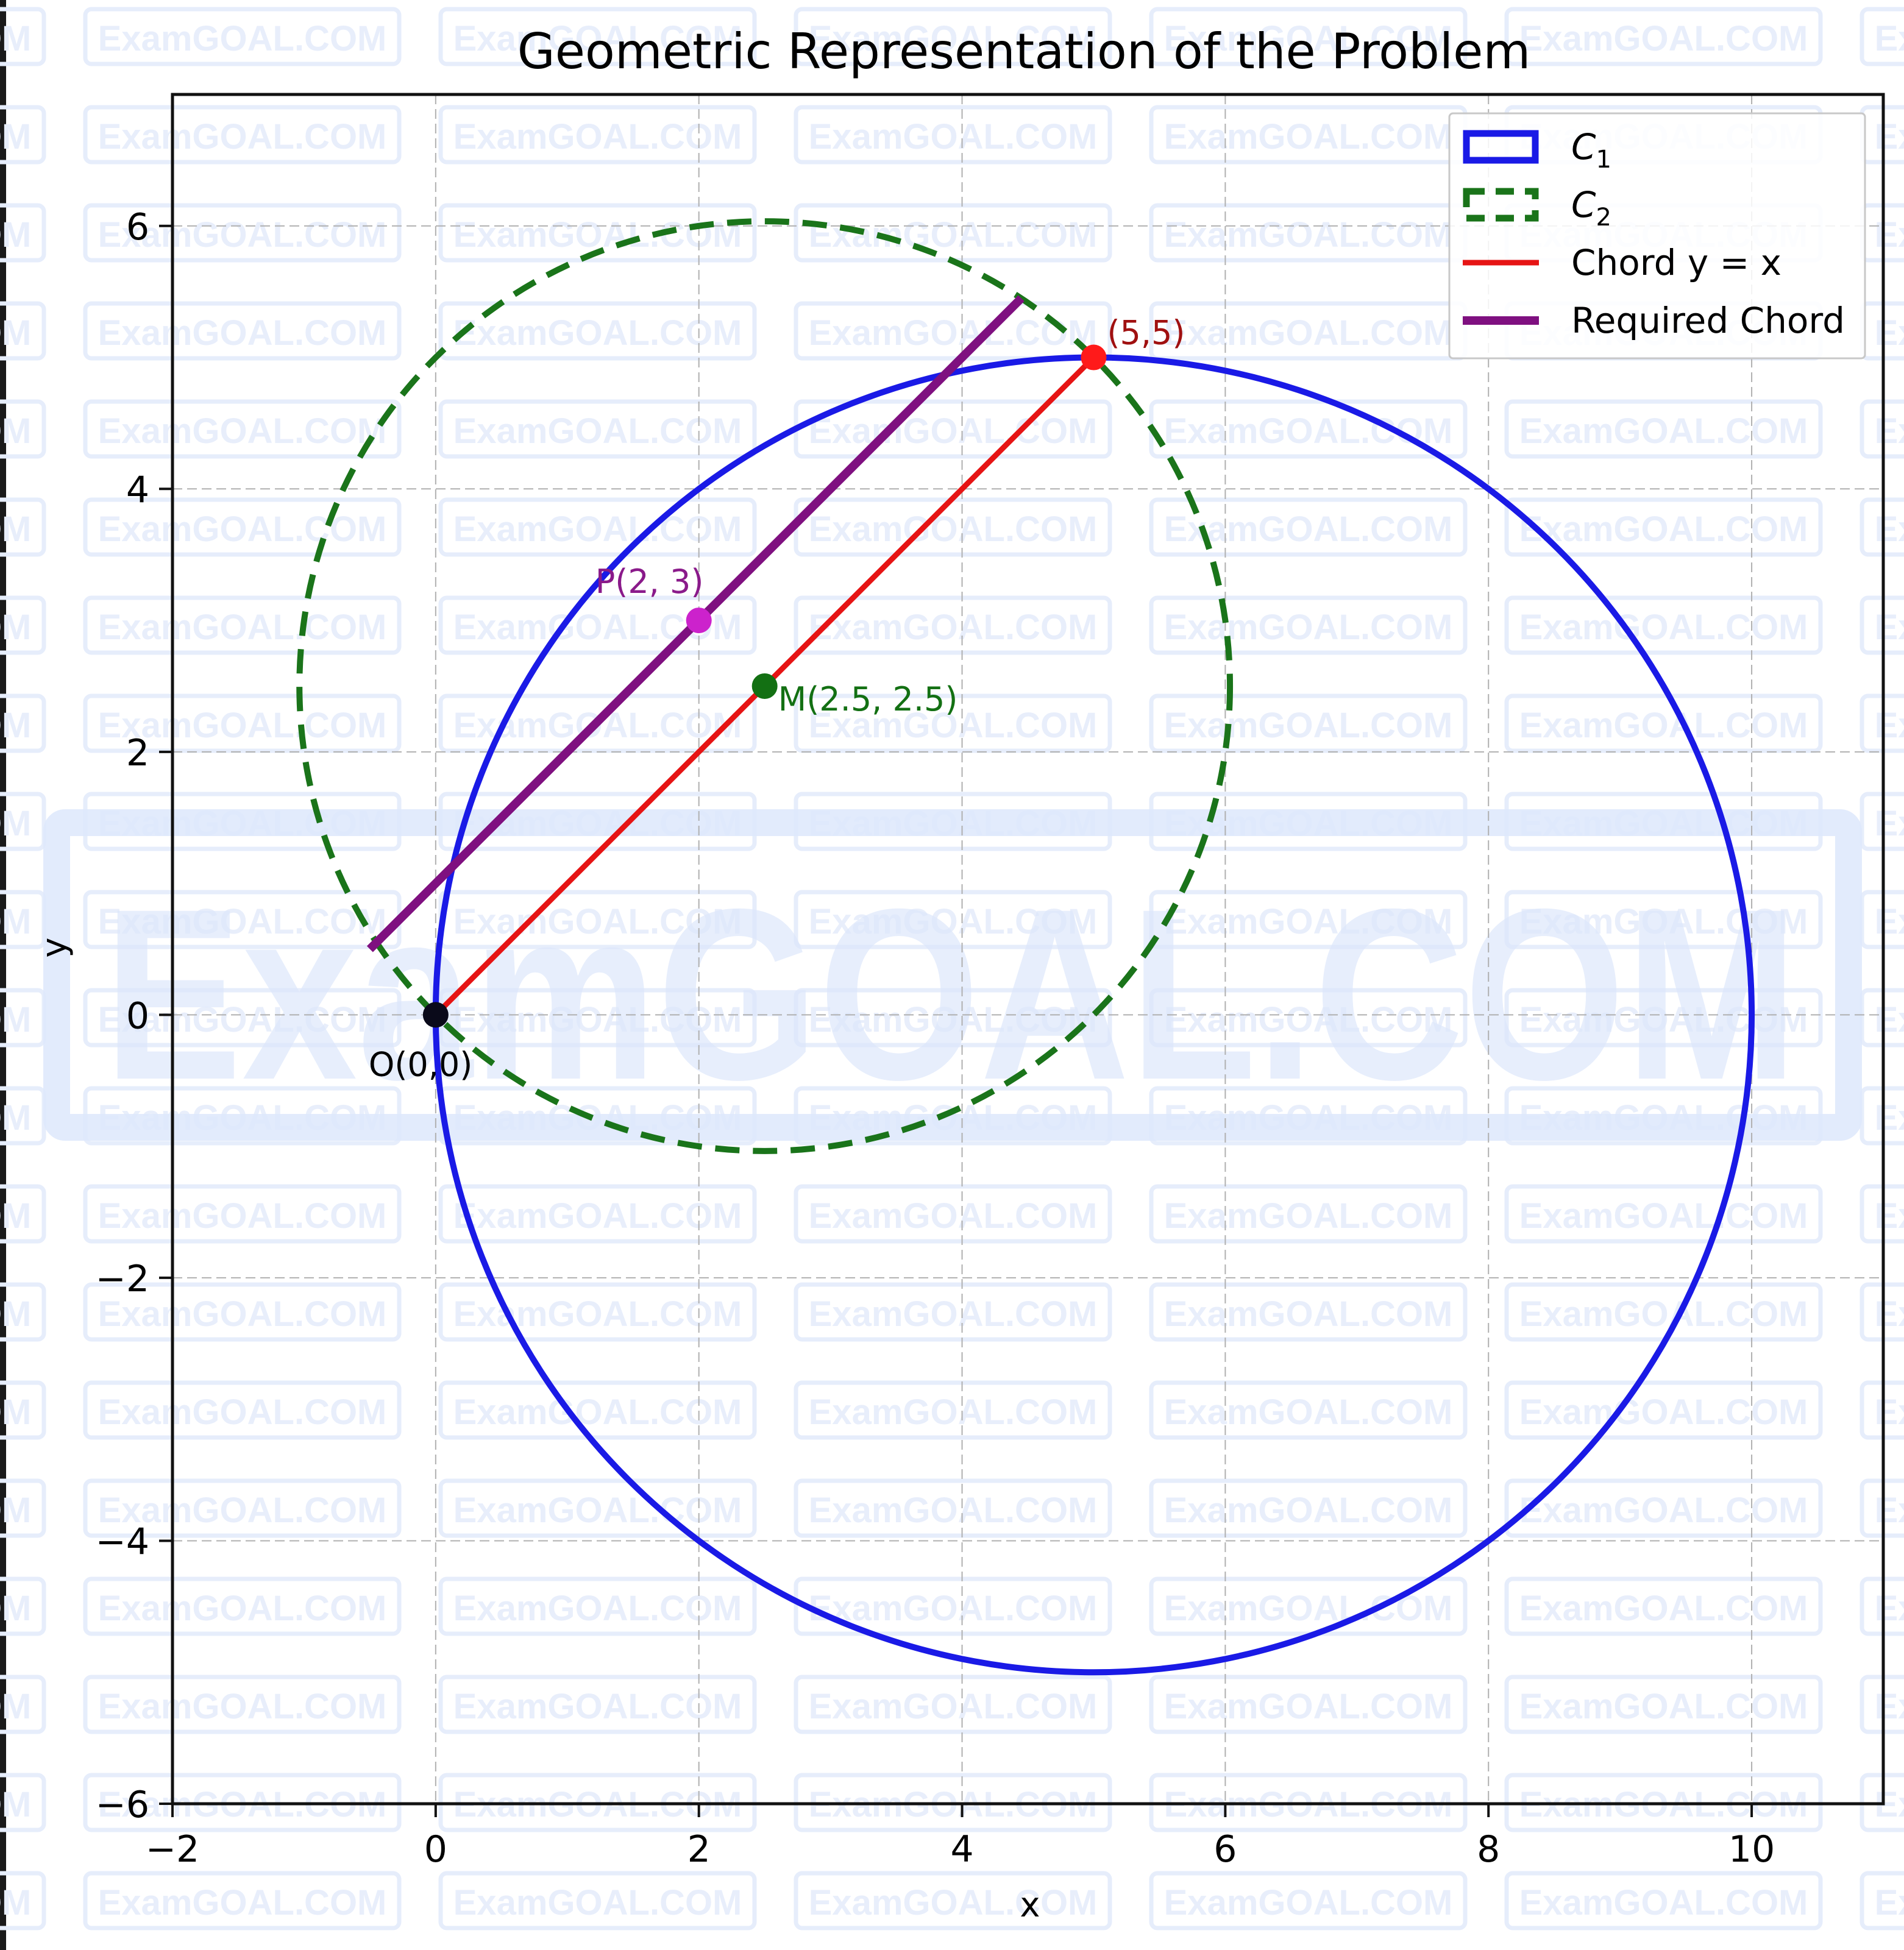 This screenshot has height=1950, width=1904. What do you see at coordinates (1488, 1849) in the screenshot?
I see `x-tick-label: 8` at bounding box center [1488, 1849].